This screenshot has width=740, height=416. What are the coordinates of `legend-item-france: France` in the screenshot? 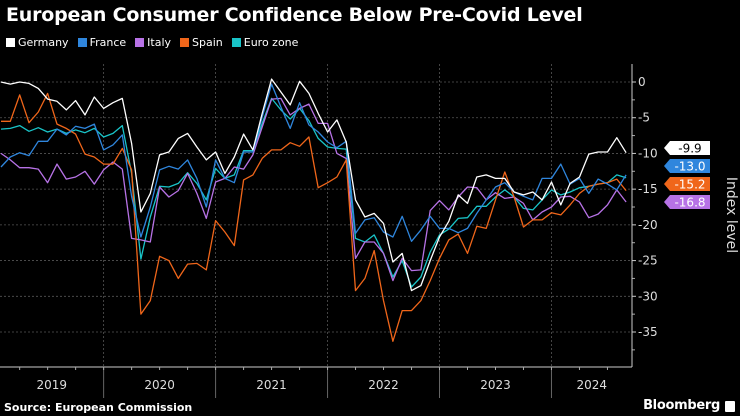 It's located at (102, 42).